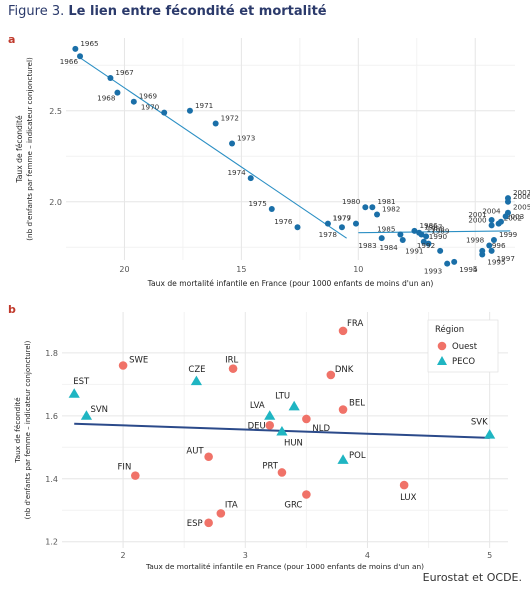  Describe the element at coordinates (55, 202) in the screenshot. I see `y-tick-label: 2.0` at that location.